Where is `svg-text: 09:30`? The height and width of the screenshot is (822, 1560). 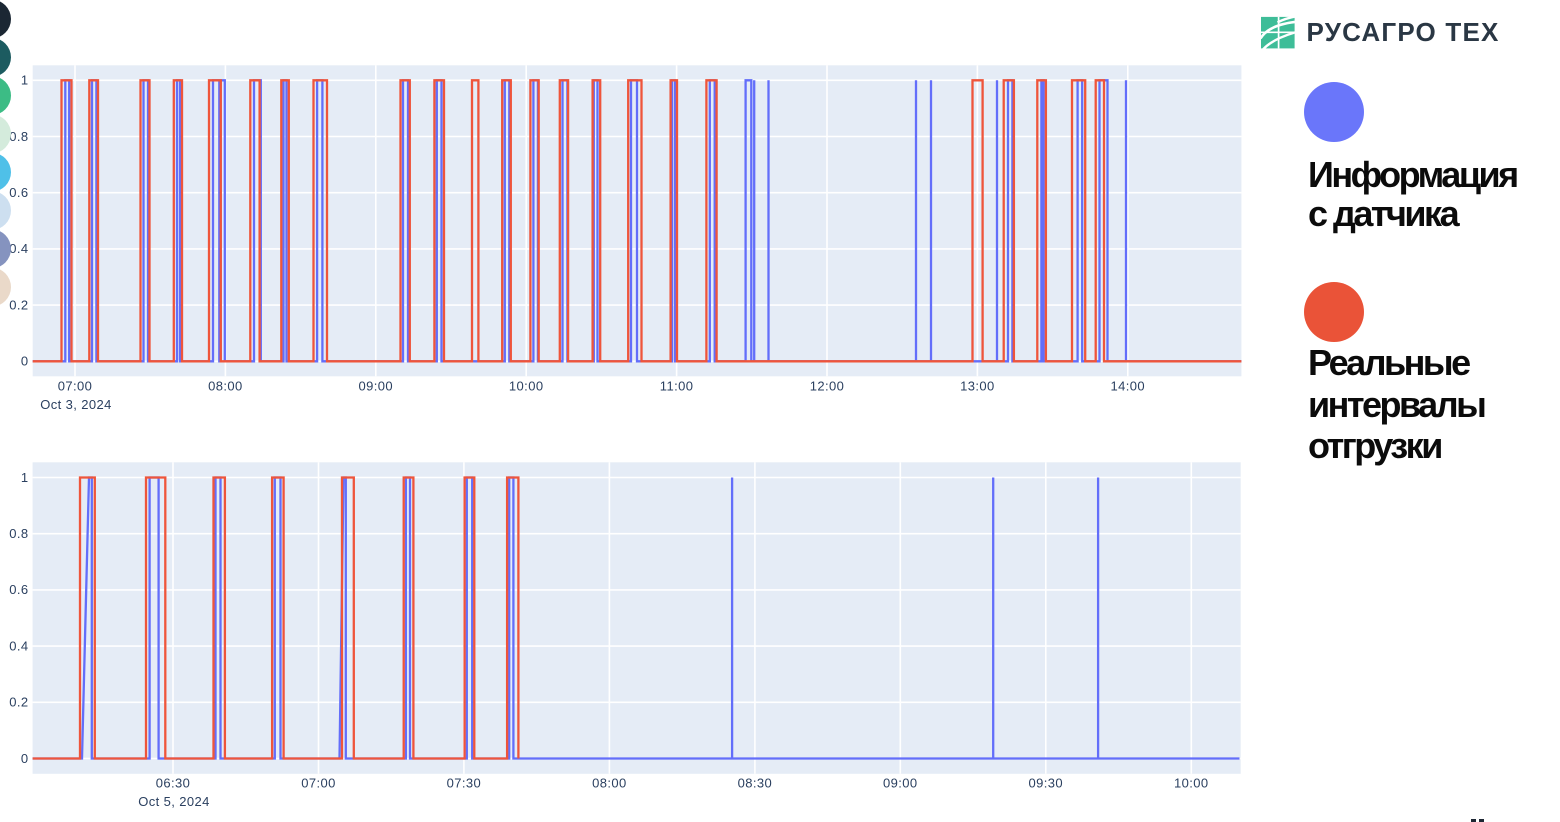 svg-text: 09:30 is located at coordinates (1046, 783).